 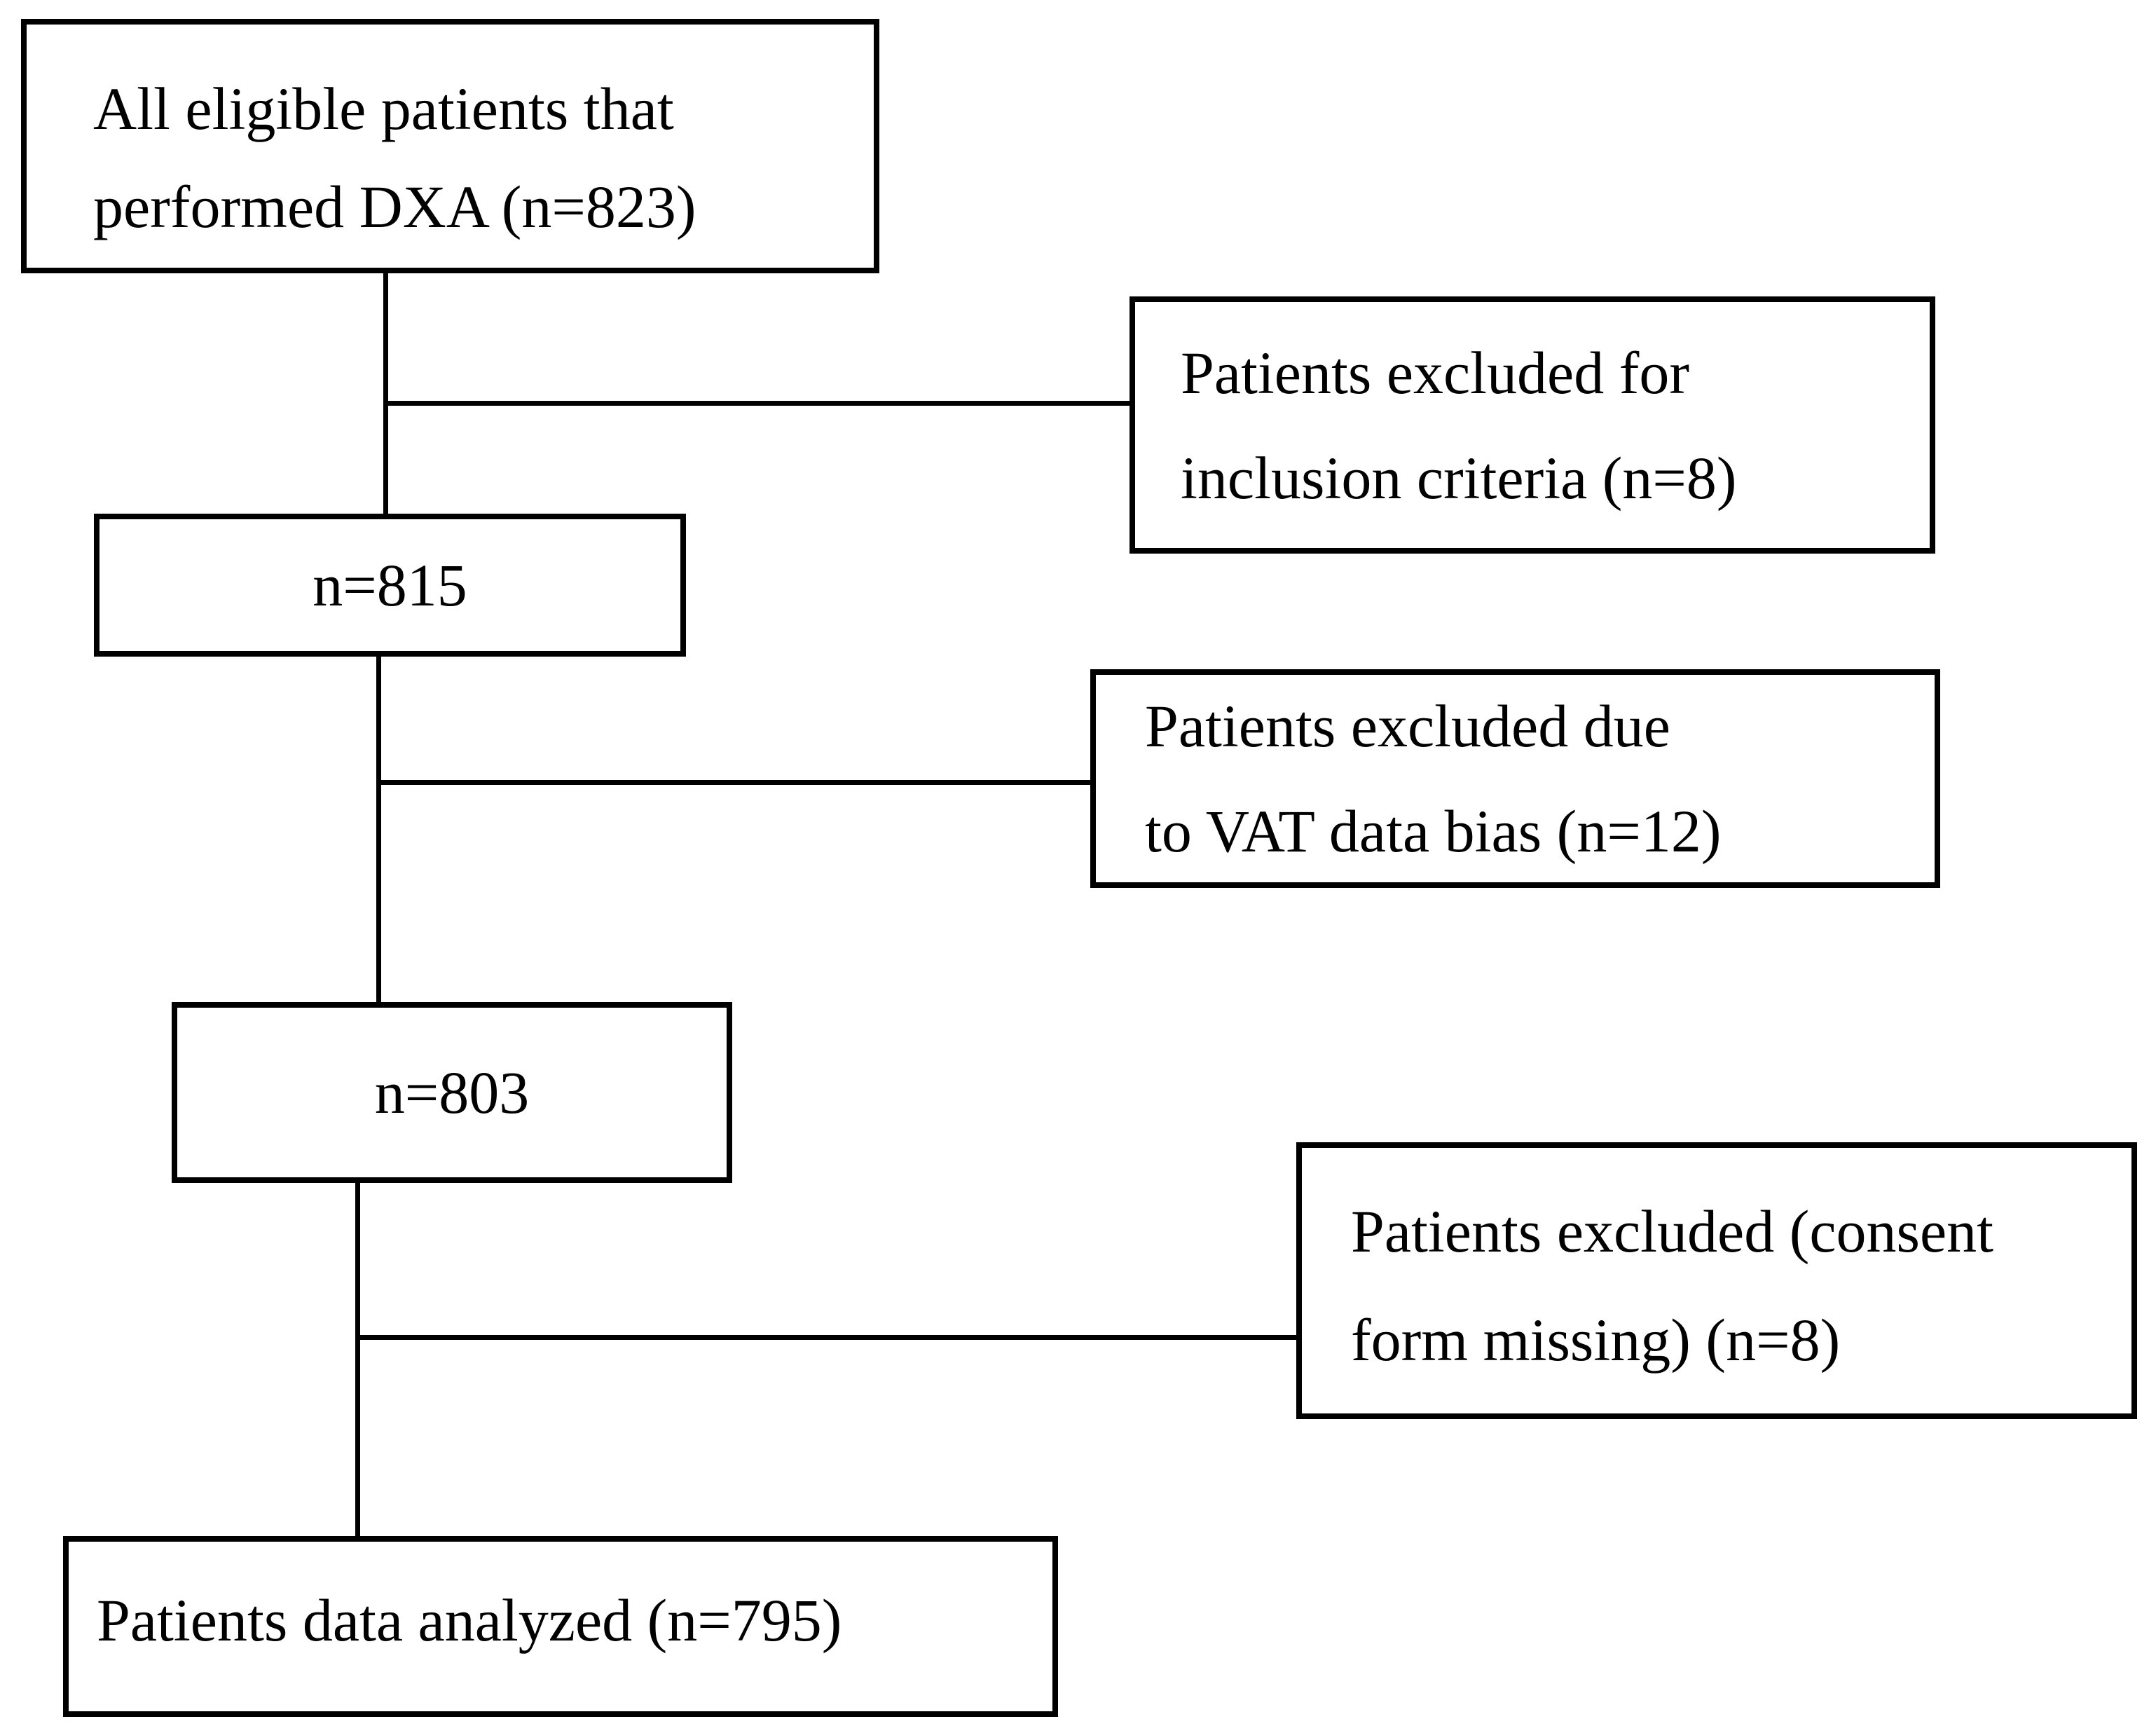 I want to click on box-n803: n=803, so click(x=452, y=1093).